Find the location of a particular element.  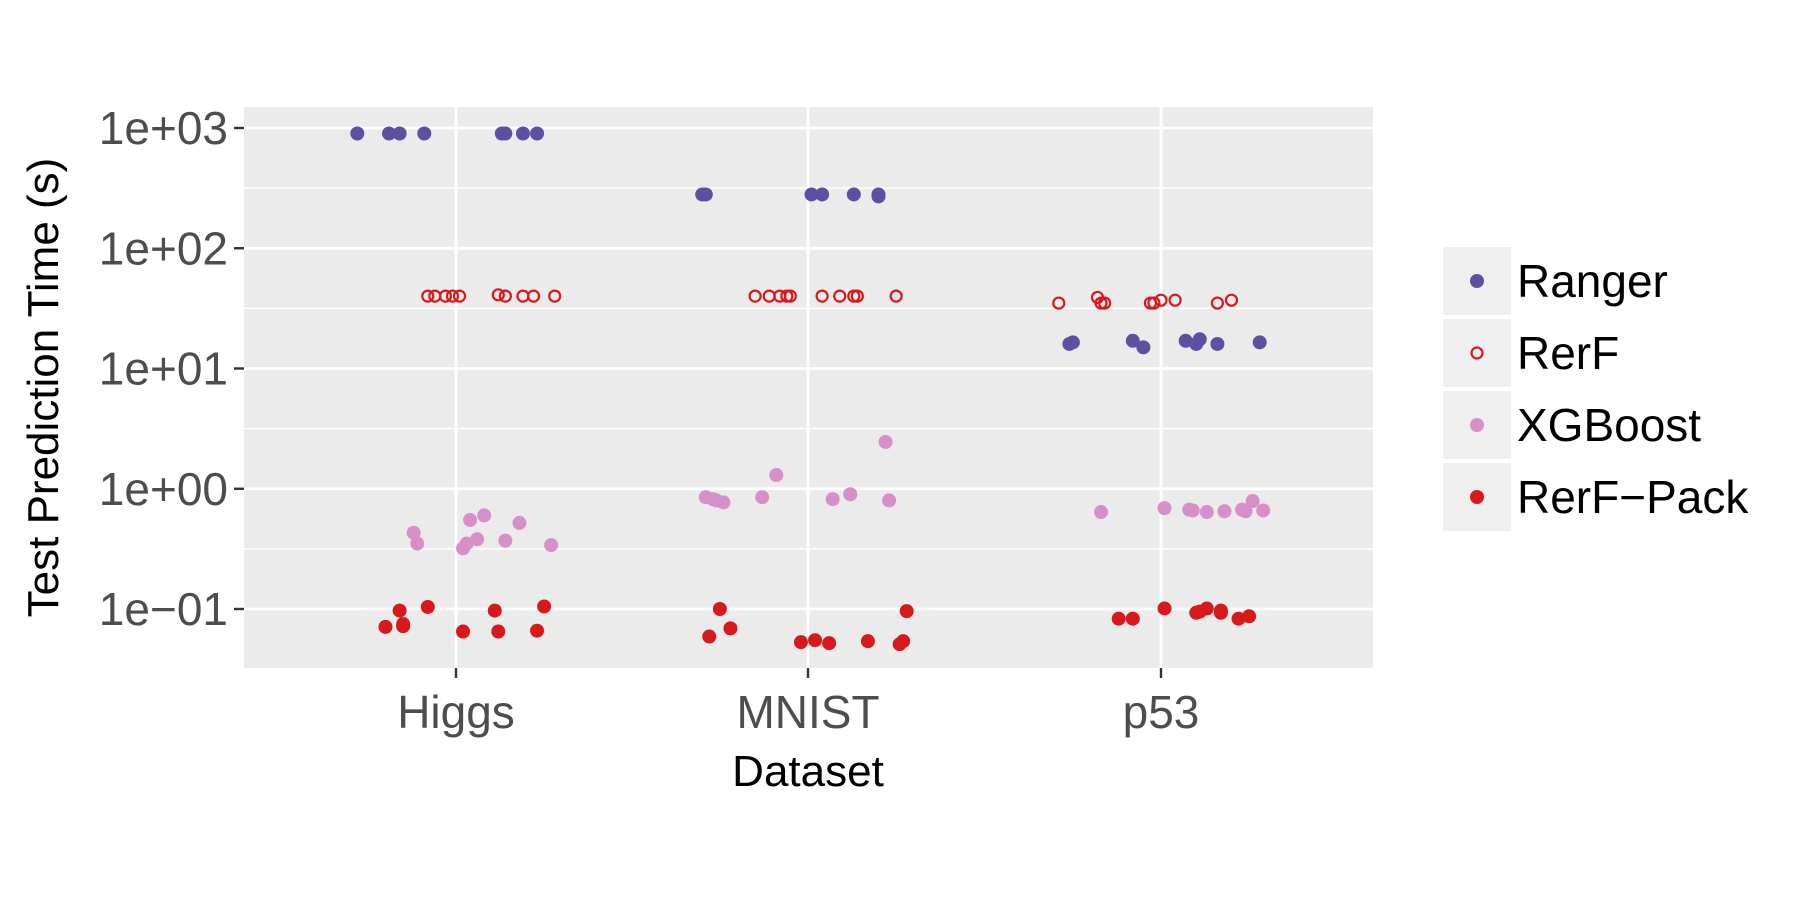

legend-label-xgboost: XGBoost is located at coordinates (1609, 425).